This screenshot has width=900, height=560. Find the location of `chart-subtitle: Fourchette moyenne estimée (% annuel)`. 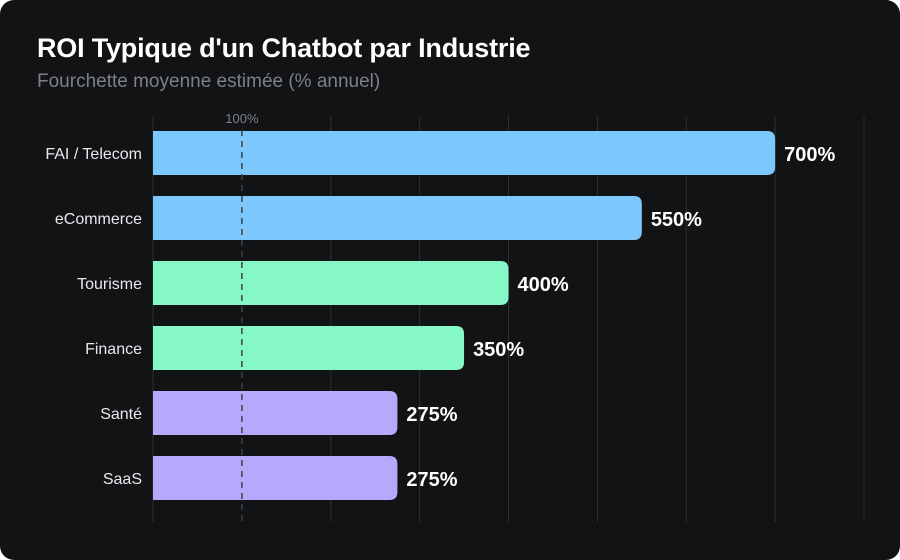

chart-subtitle: Fourchette moyenne estimée (% annuel) is located at coordinates (209, 81).